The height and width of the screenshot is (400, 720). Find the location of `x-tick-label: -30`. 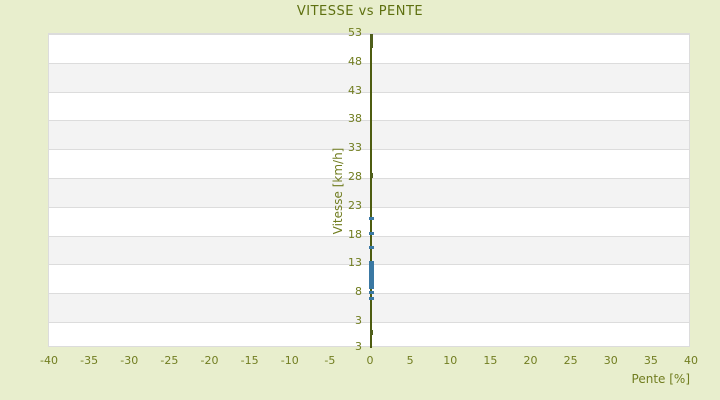

x-tick-label: -30 is located at coordinates (129, 360).